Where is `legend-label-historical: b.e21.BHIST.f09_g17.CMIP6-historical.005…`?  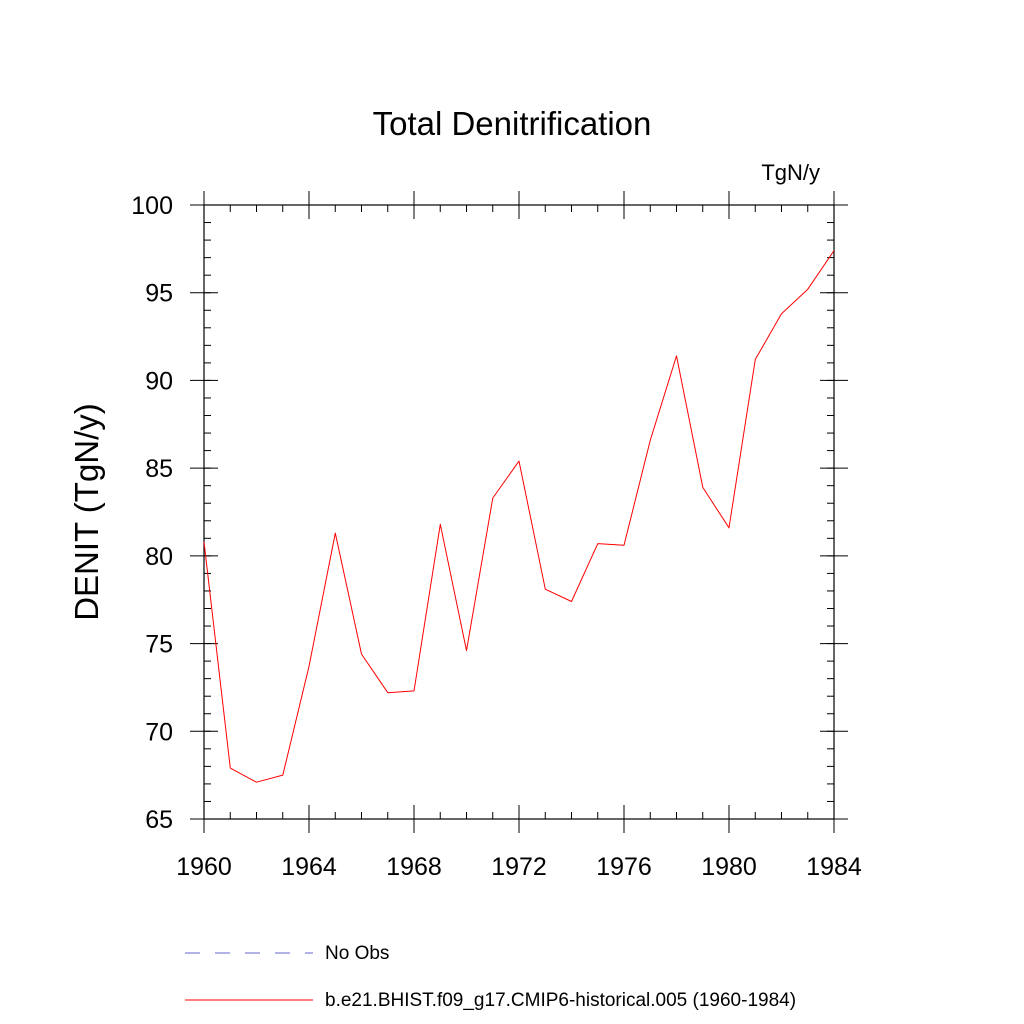 legend-label-historical: b.e21.BHIST.f09_g17.CMIP6-historical.005… is located at coordinates (560, 1000).